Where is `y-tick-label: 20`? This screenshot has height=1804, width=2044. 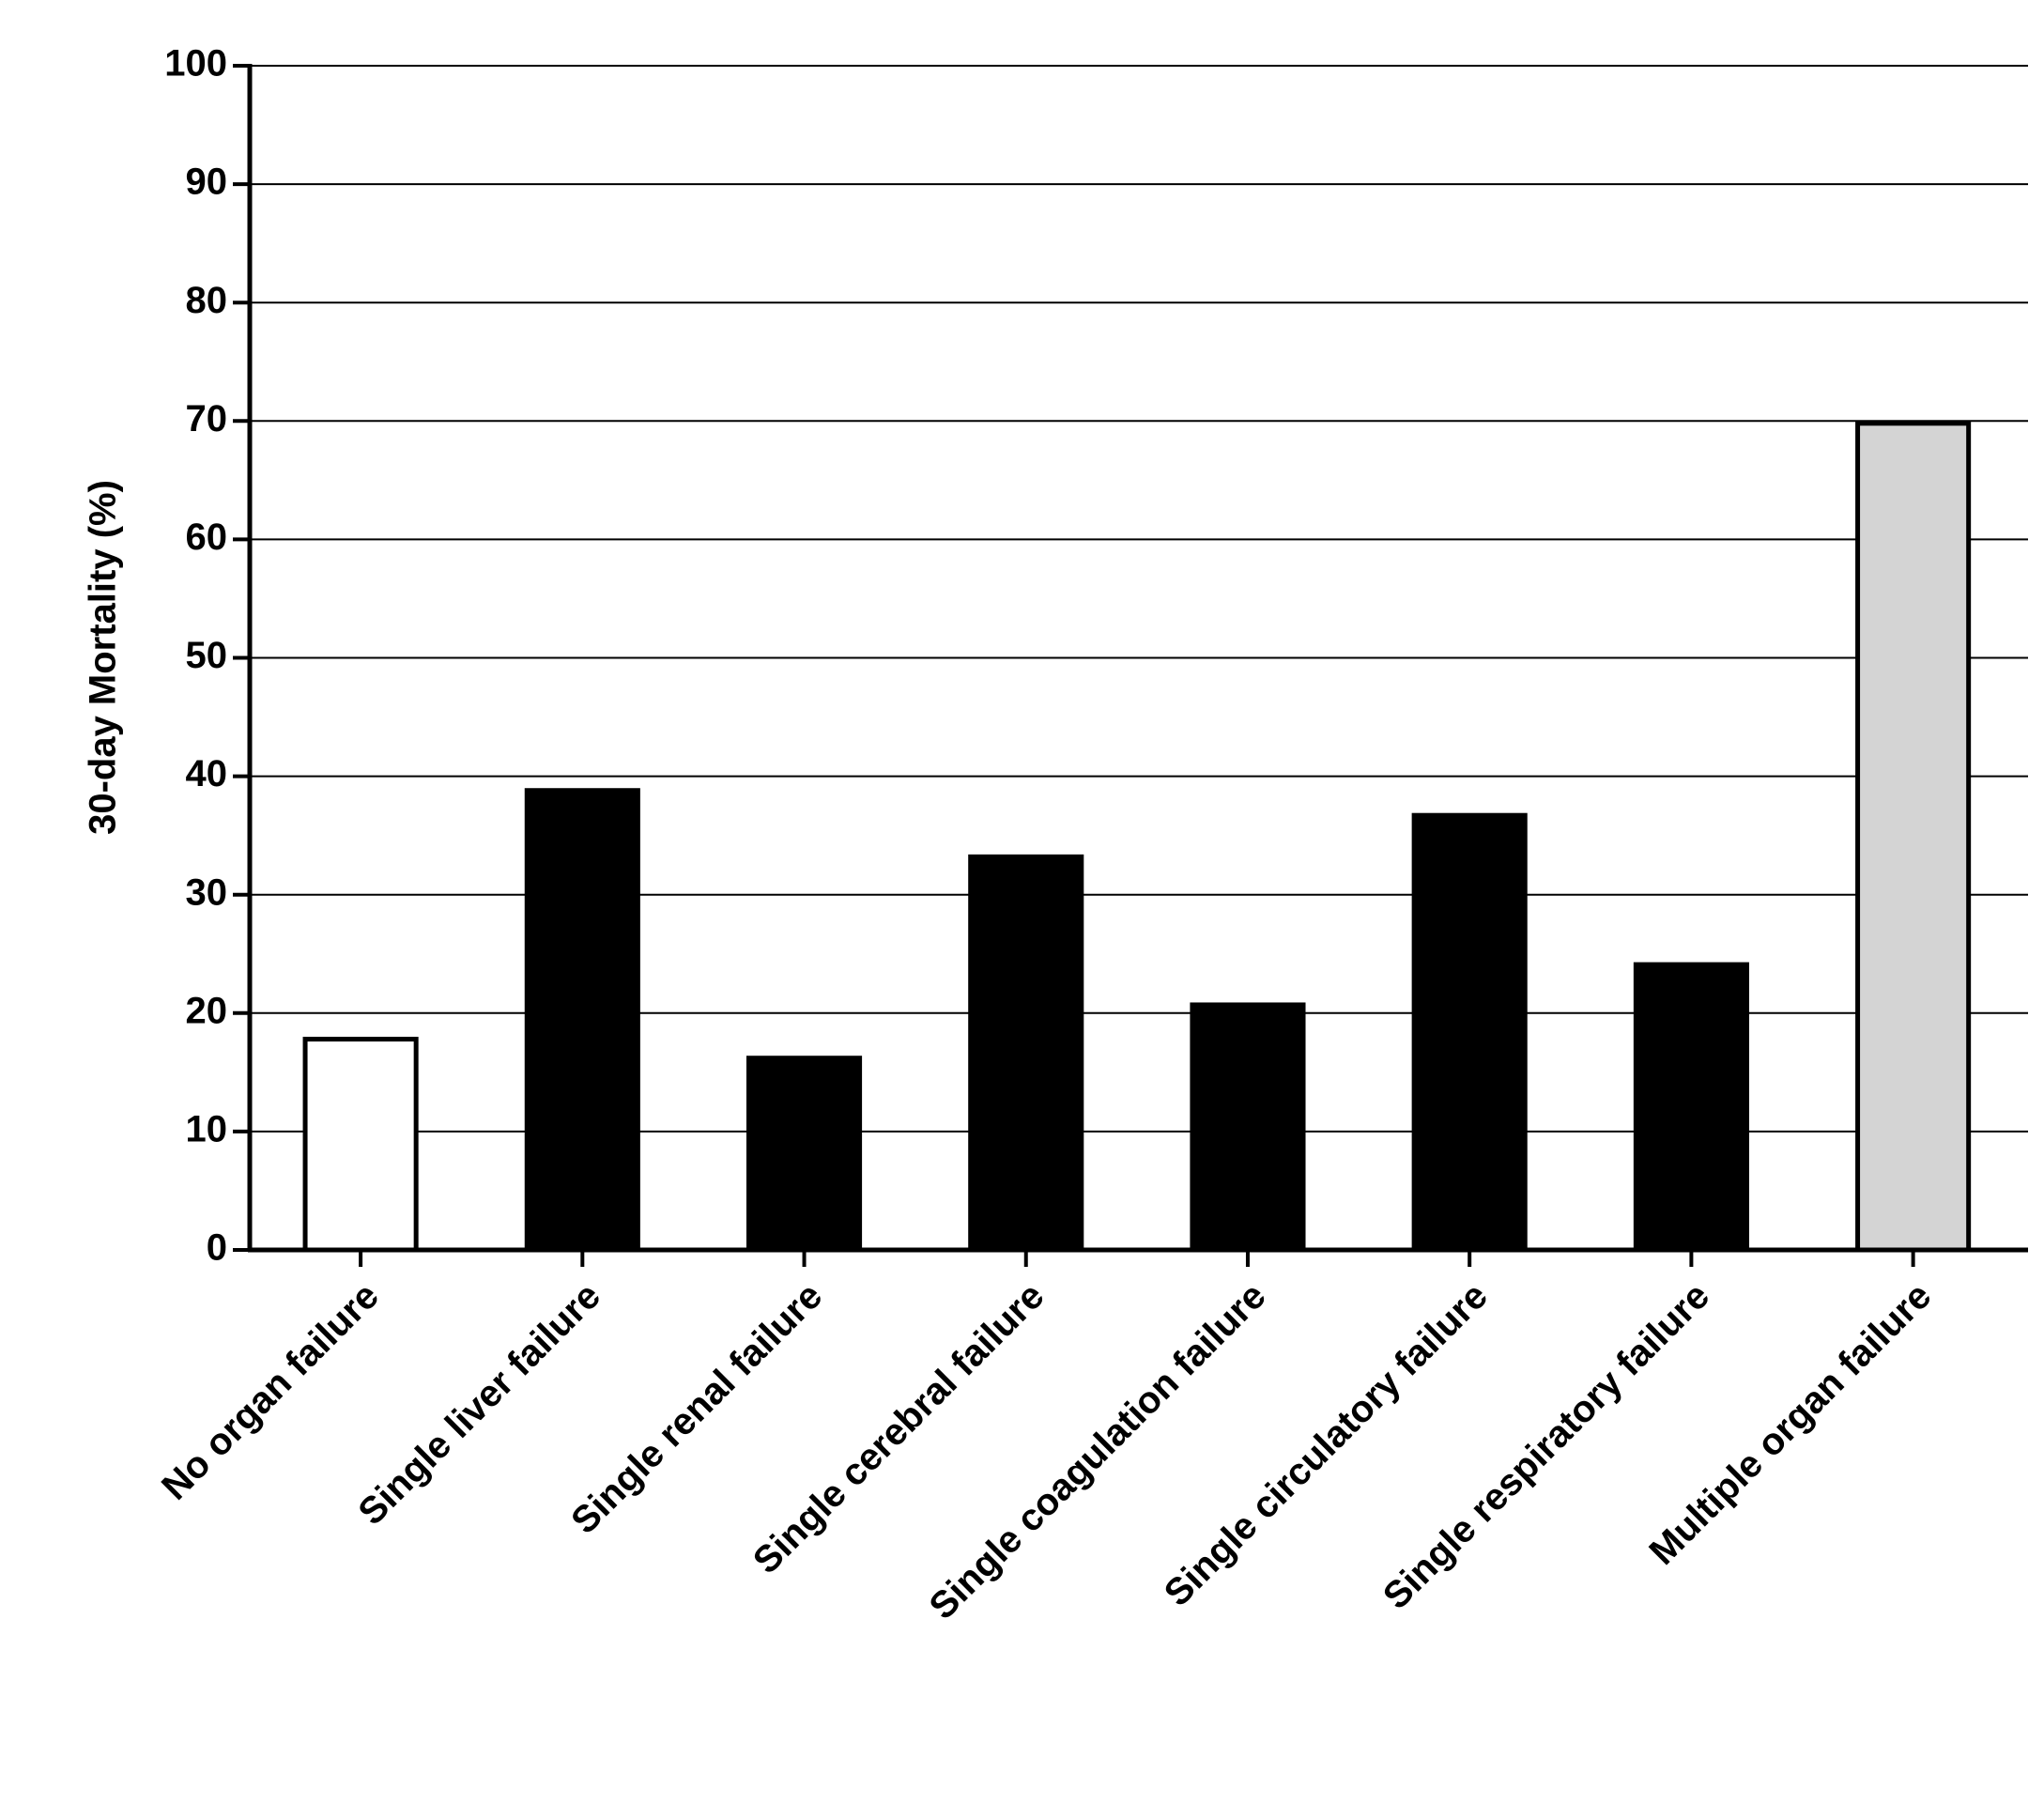 y-tick-label: 20 is located at coordinates (207, 1011).